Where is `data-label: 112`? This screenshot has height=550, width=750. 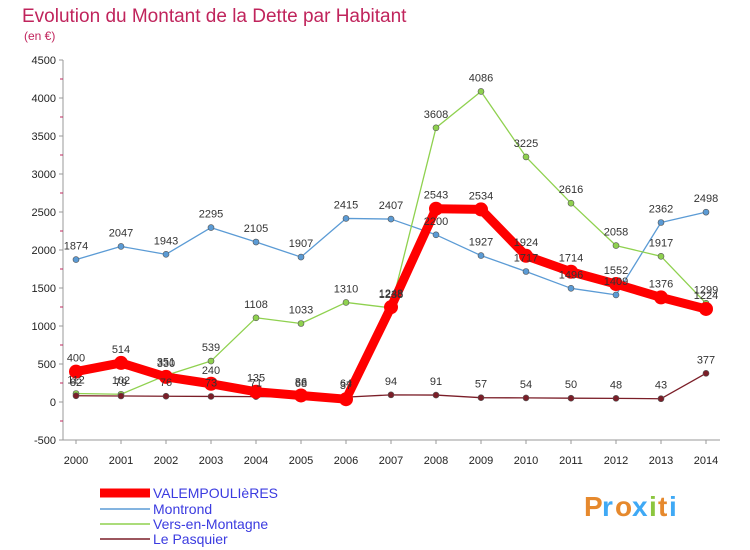 data-label: 112 is located at coordinates (76, 380).